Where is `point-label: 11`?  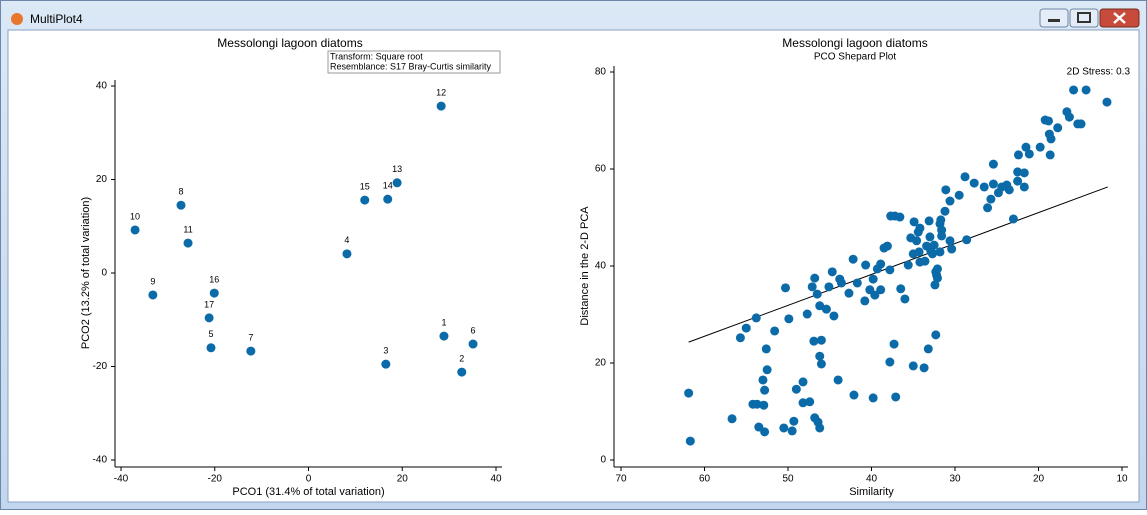 point-label: 11 is located at coordinates (187, 229).